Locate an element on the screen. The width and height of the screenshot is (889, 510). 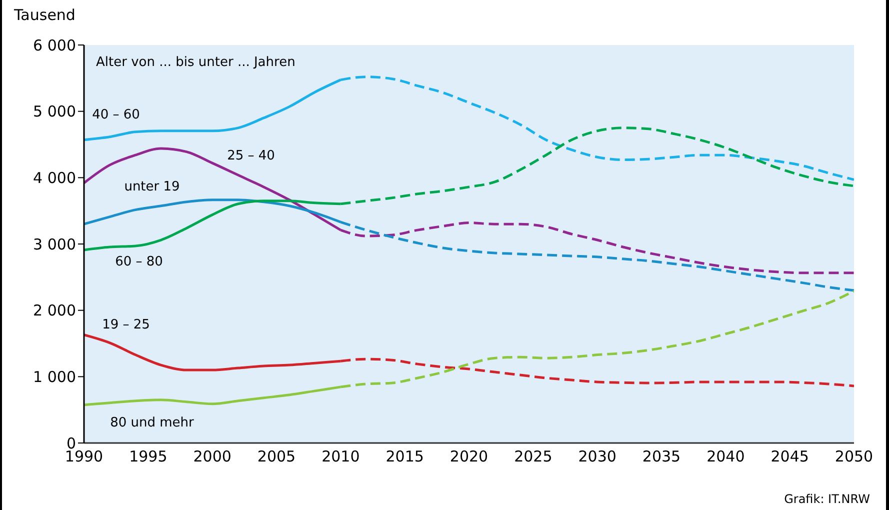
x-tick-label: 2025 is located at coordinates (533, 457).